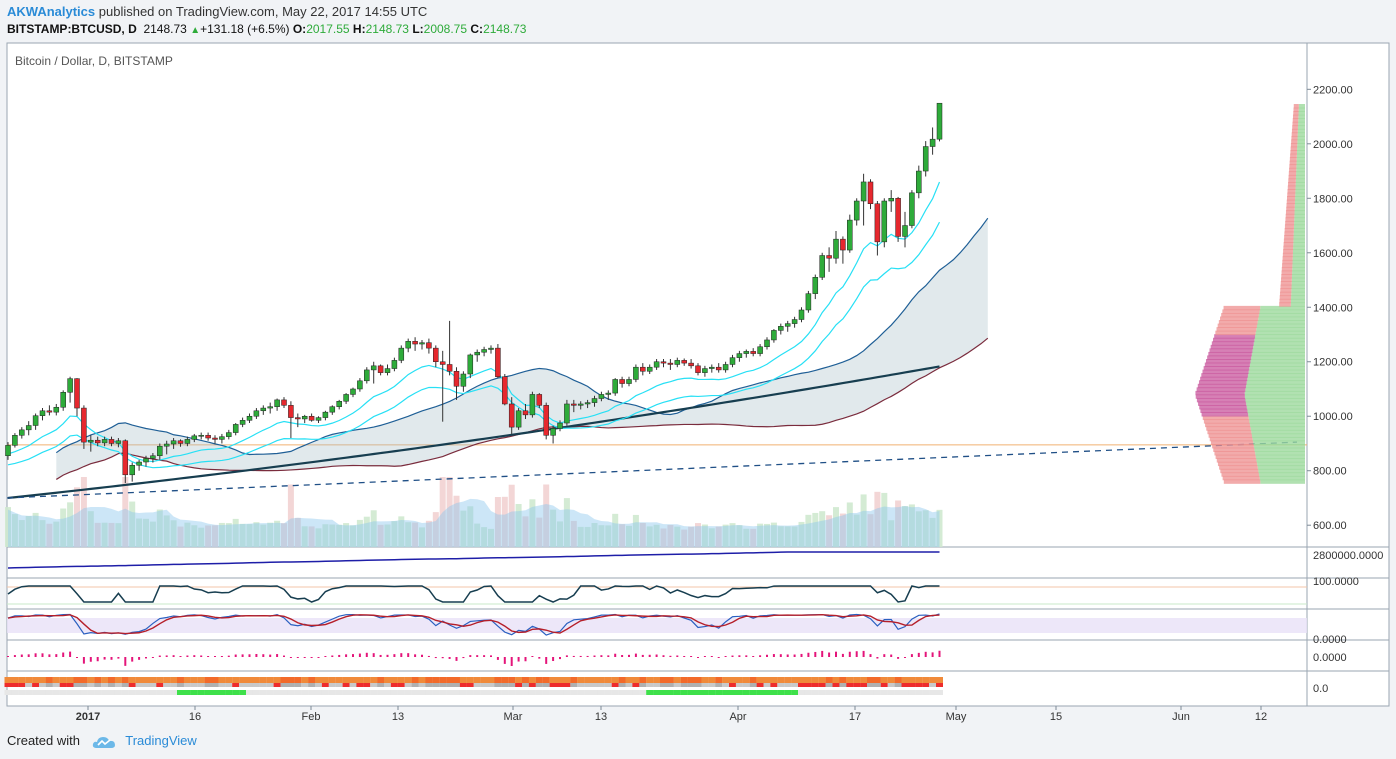 The width and height of the screenshot is (1396, 759). Describe the element at coordinates (72, 29) in the screenshot. I see `symbol-label: BITSTAMP:BTCUSD, D` at that location.